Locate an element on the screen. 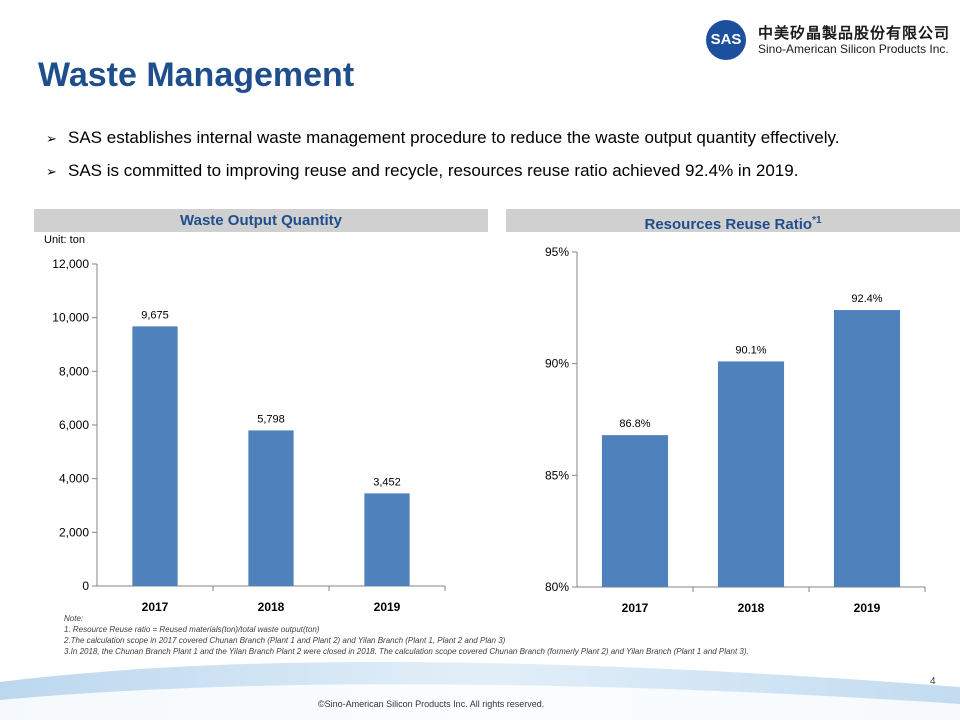 Image resolution: width=960 pixels, height=720 pixels. waste-x-tick-label: 2017 is located at coordinates (155, 607).